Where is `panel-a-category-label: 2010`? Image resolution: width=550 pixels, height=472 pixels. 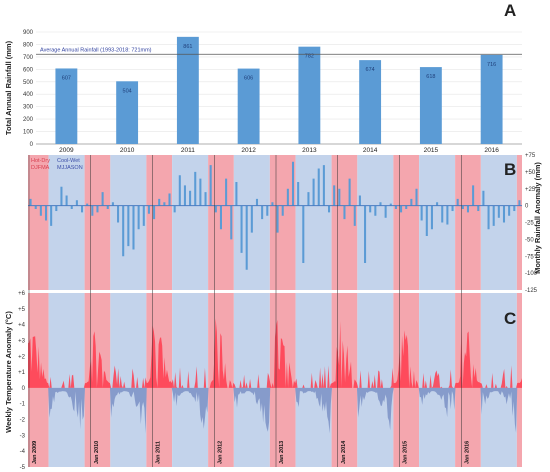
panel-a-category-label: 2010 is located at coordinates (127, 150).